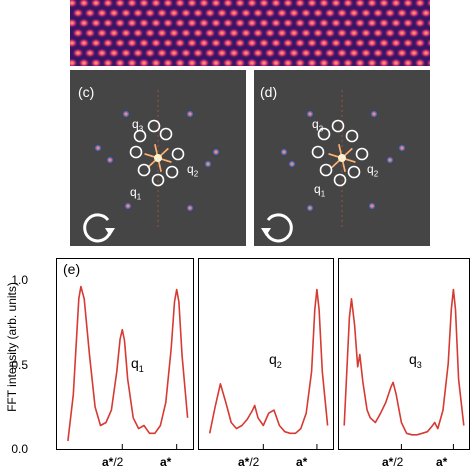  What do you see at coordinates (268, 368) in the screenshot?
I see `curve-q2` at bounding box center [268, 368].